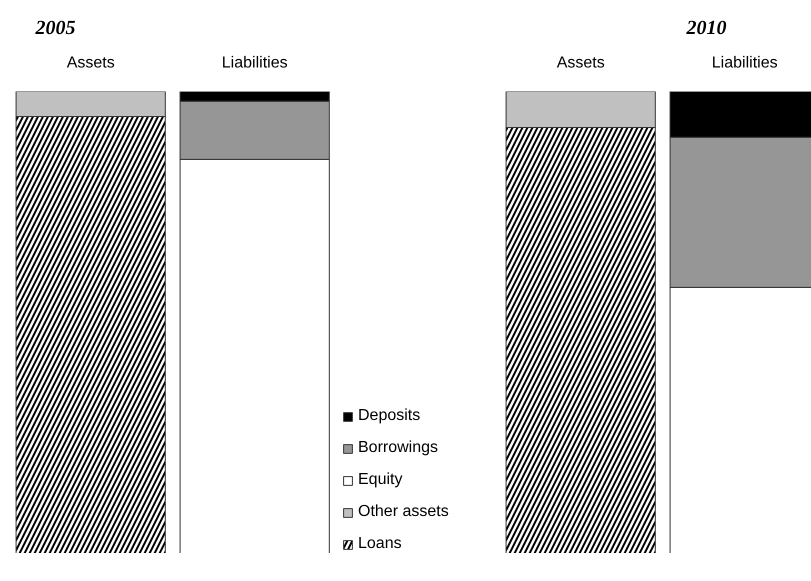  I want to click on legend-label: Equity, so click(380, 480).